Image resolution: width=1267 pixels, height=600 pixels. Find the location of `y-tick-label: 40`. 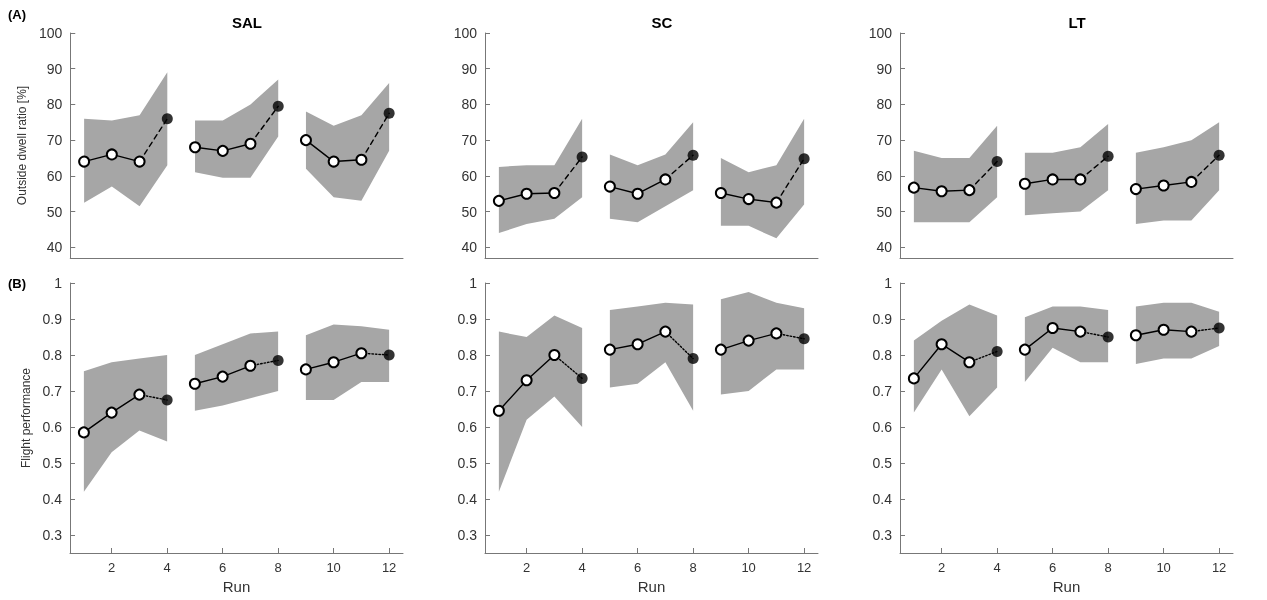

y-tick-label: 40 is located at coordinates (54, 247).